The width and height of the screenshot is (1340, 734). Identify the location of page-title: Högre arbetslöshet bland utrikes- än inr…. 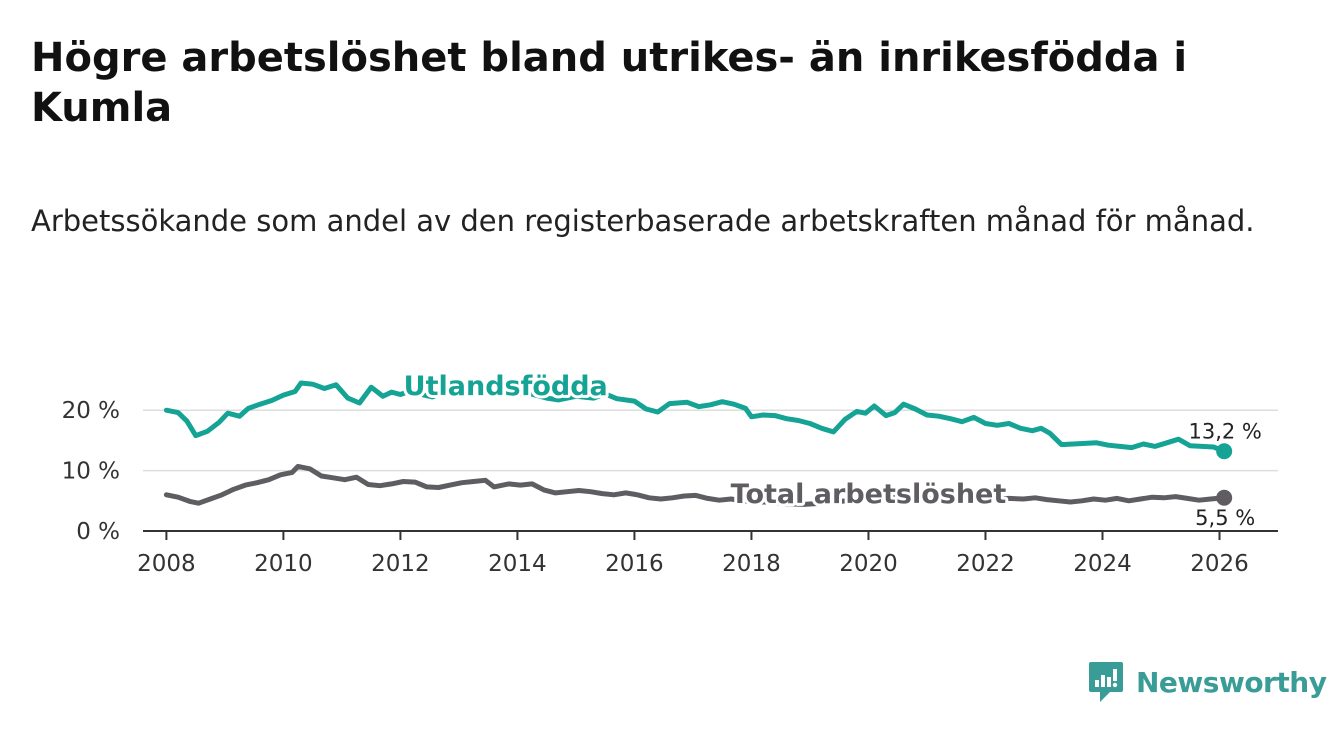
(609, 83).